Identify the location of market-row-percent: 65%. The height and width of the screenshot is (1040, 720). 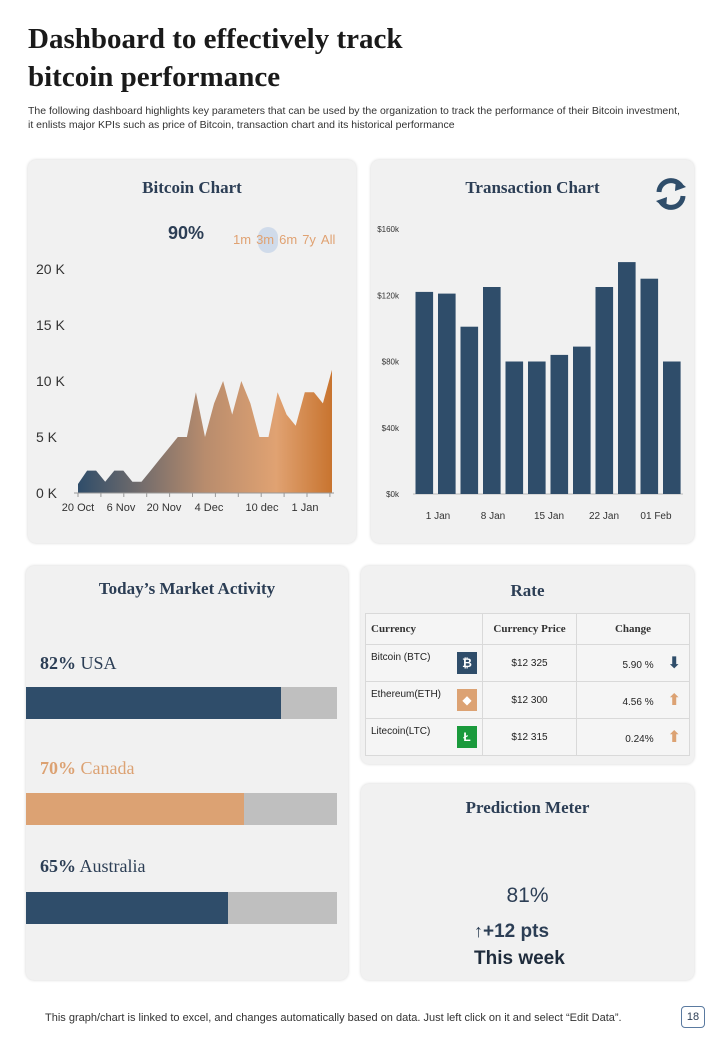
(58, 866).